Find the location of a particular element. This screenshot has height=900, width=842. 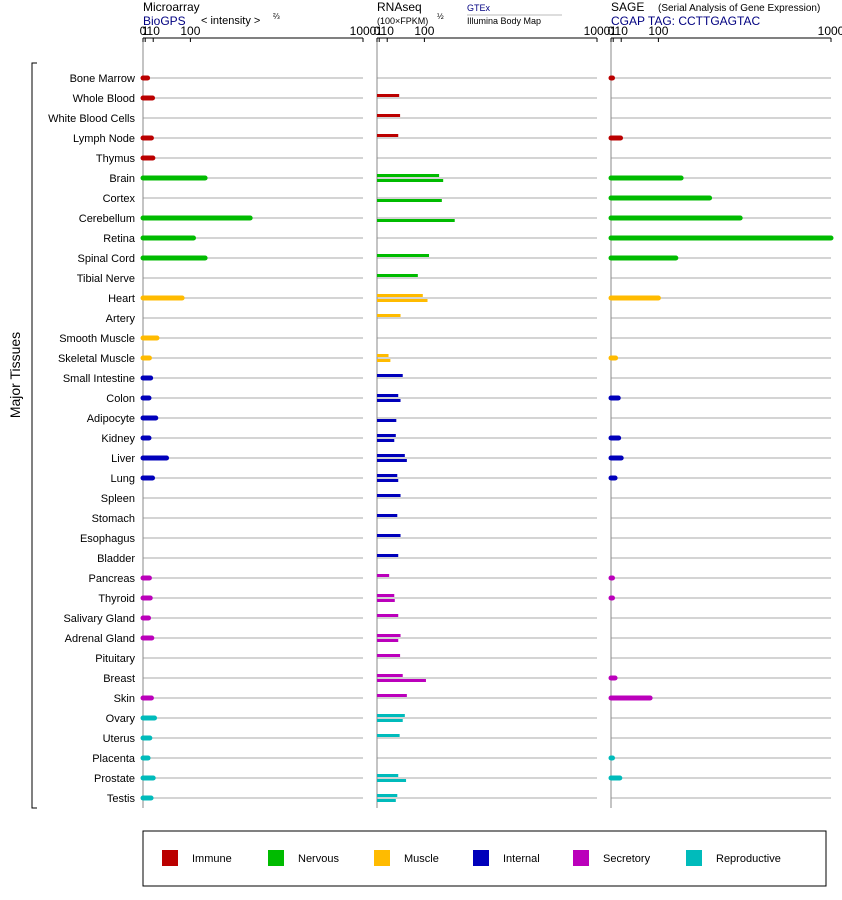

y-axis-label: Major Tissues is located at coordinates (15, 375).